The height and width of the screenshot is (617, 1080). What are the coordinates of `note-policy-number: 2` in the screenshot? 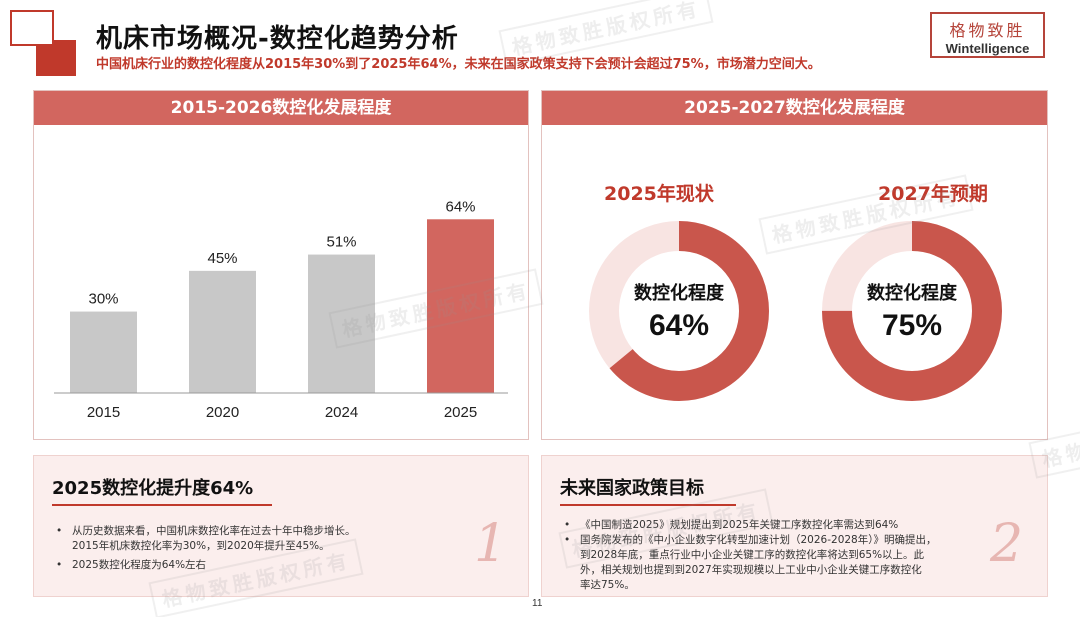 It's located at (1007, 544).